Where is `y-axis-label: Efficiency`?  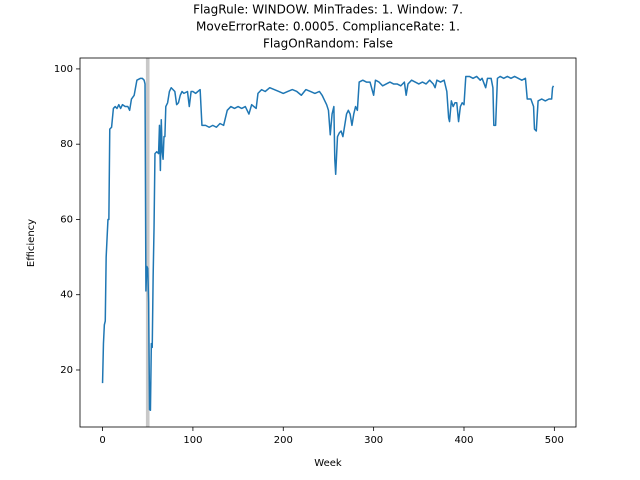
y-axis-label: Efficiency is located at coordinates (31, 243).